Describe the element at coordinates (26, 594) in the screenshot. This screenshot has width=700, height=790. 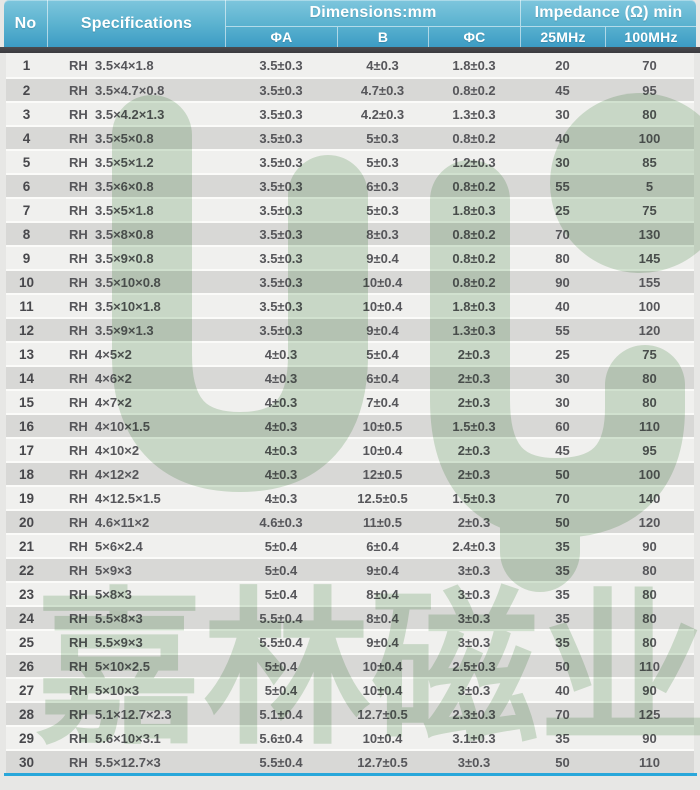
I see `row-no: 23` at that location.